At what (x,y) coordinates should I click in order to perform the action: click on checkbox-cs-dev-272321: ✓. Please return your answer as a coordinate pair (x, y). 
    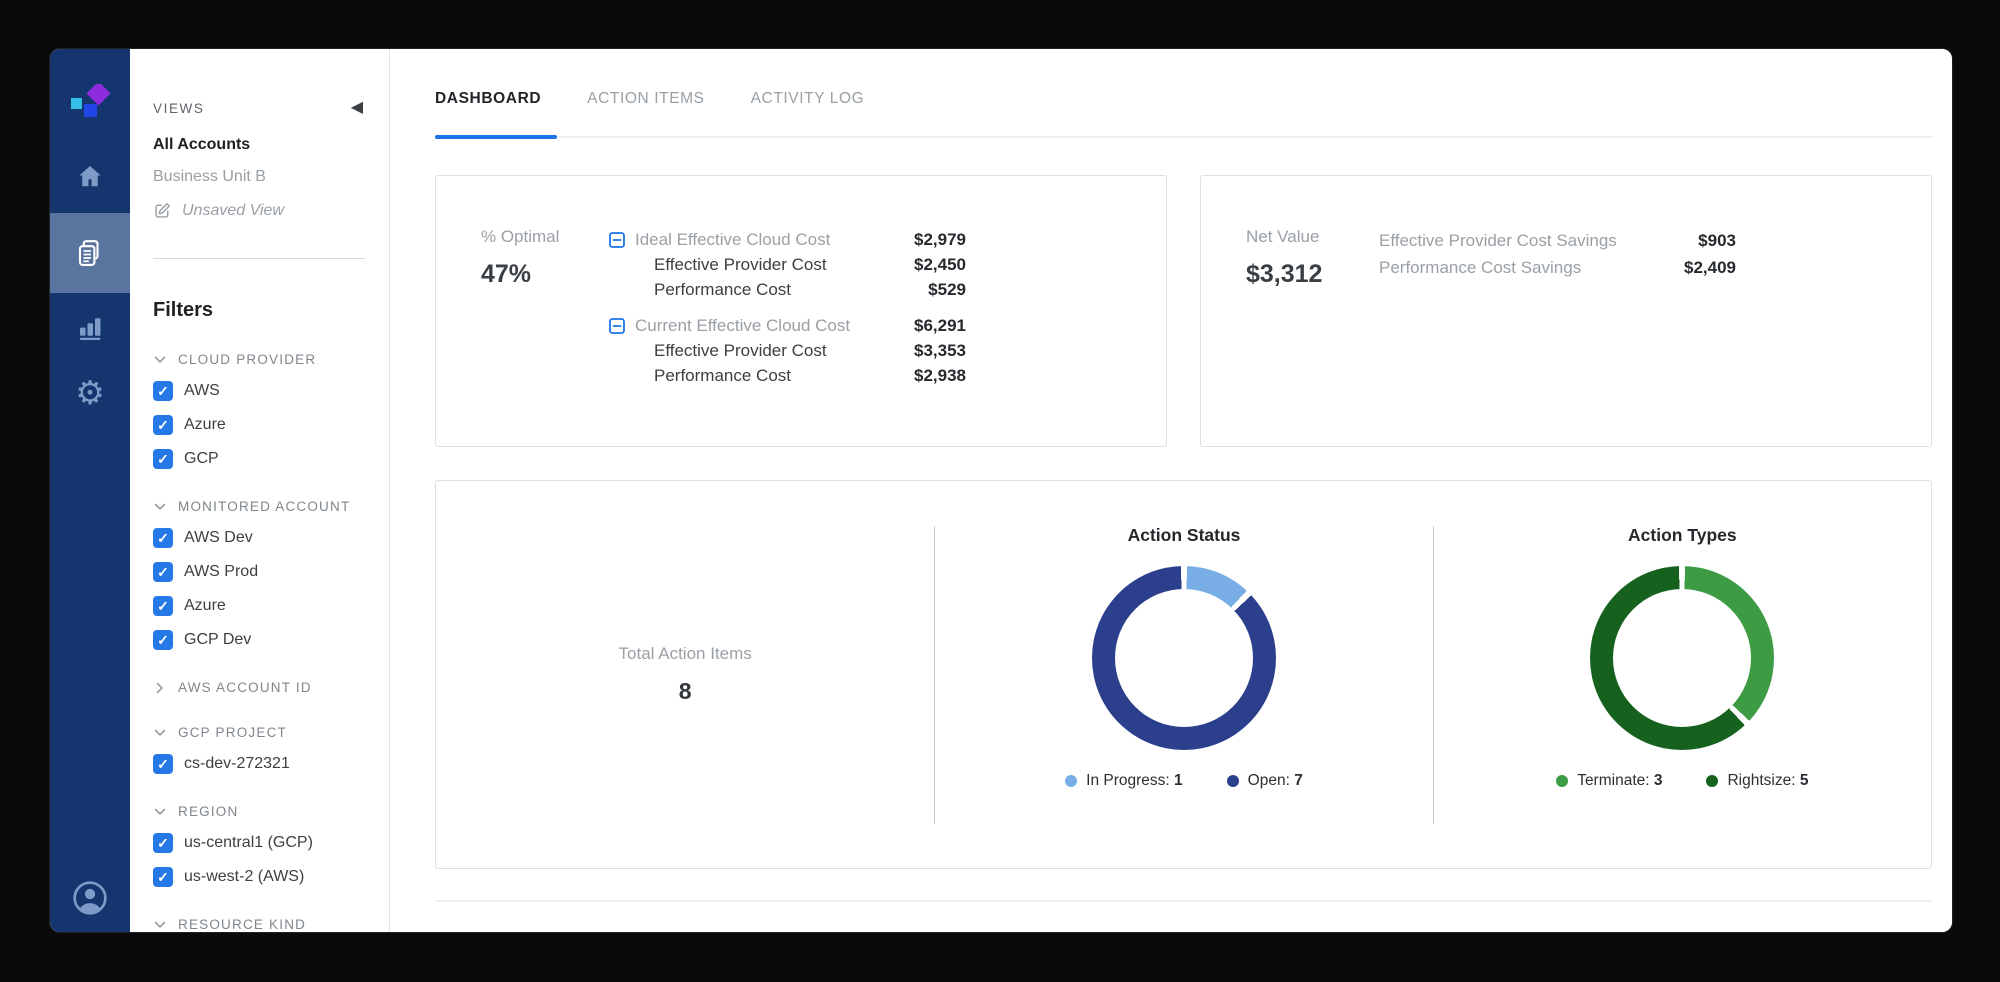
    Looking at the image, I should click on (163, 764).